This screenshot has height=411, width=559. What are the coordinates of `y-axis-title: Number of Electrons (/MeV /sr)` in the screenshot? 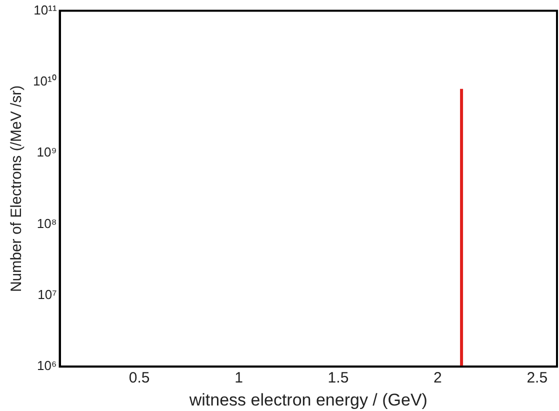 It's located at (17, 188).